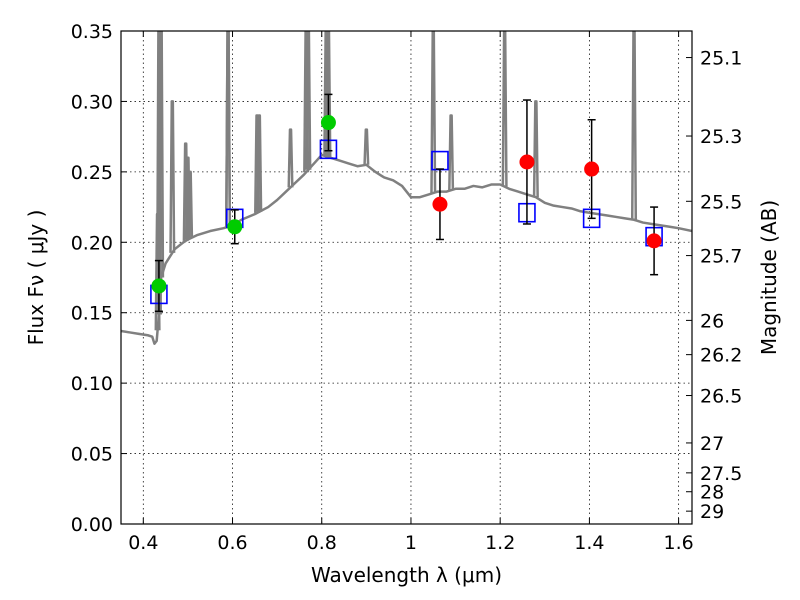 The width and height of the screenshot is (800, 600). What do you see at coordinates (721, 257) in the screenshot?
I see `y2-tick-label: 25.7` at bounding box center [721, 257].